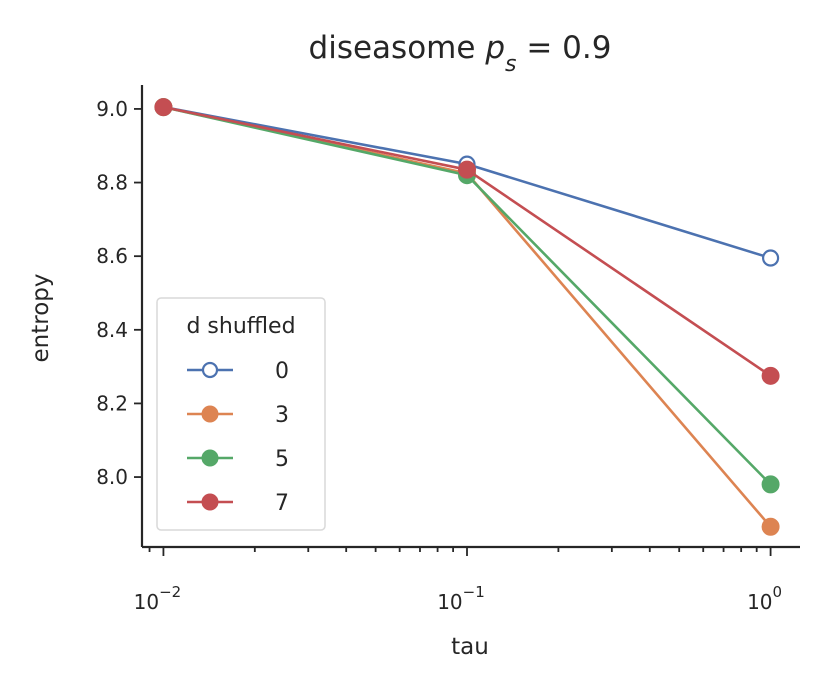 Image resolution: width=824 pixels, height=687 pixels. What do you see at coordinates (282, 459) in the screenshot?
I see `legend-label: 5` at bounding box center [282, 459].